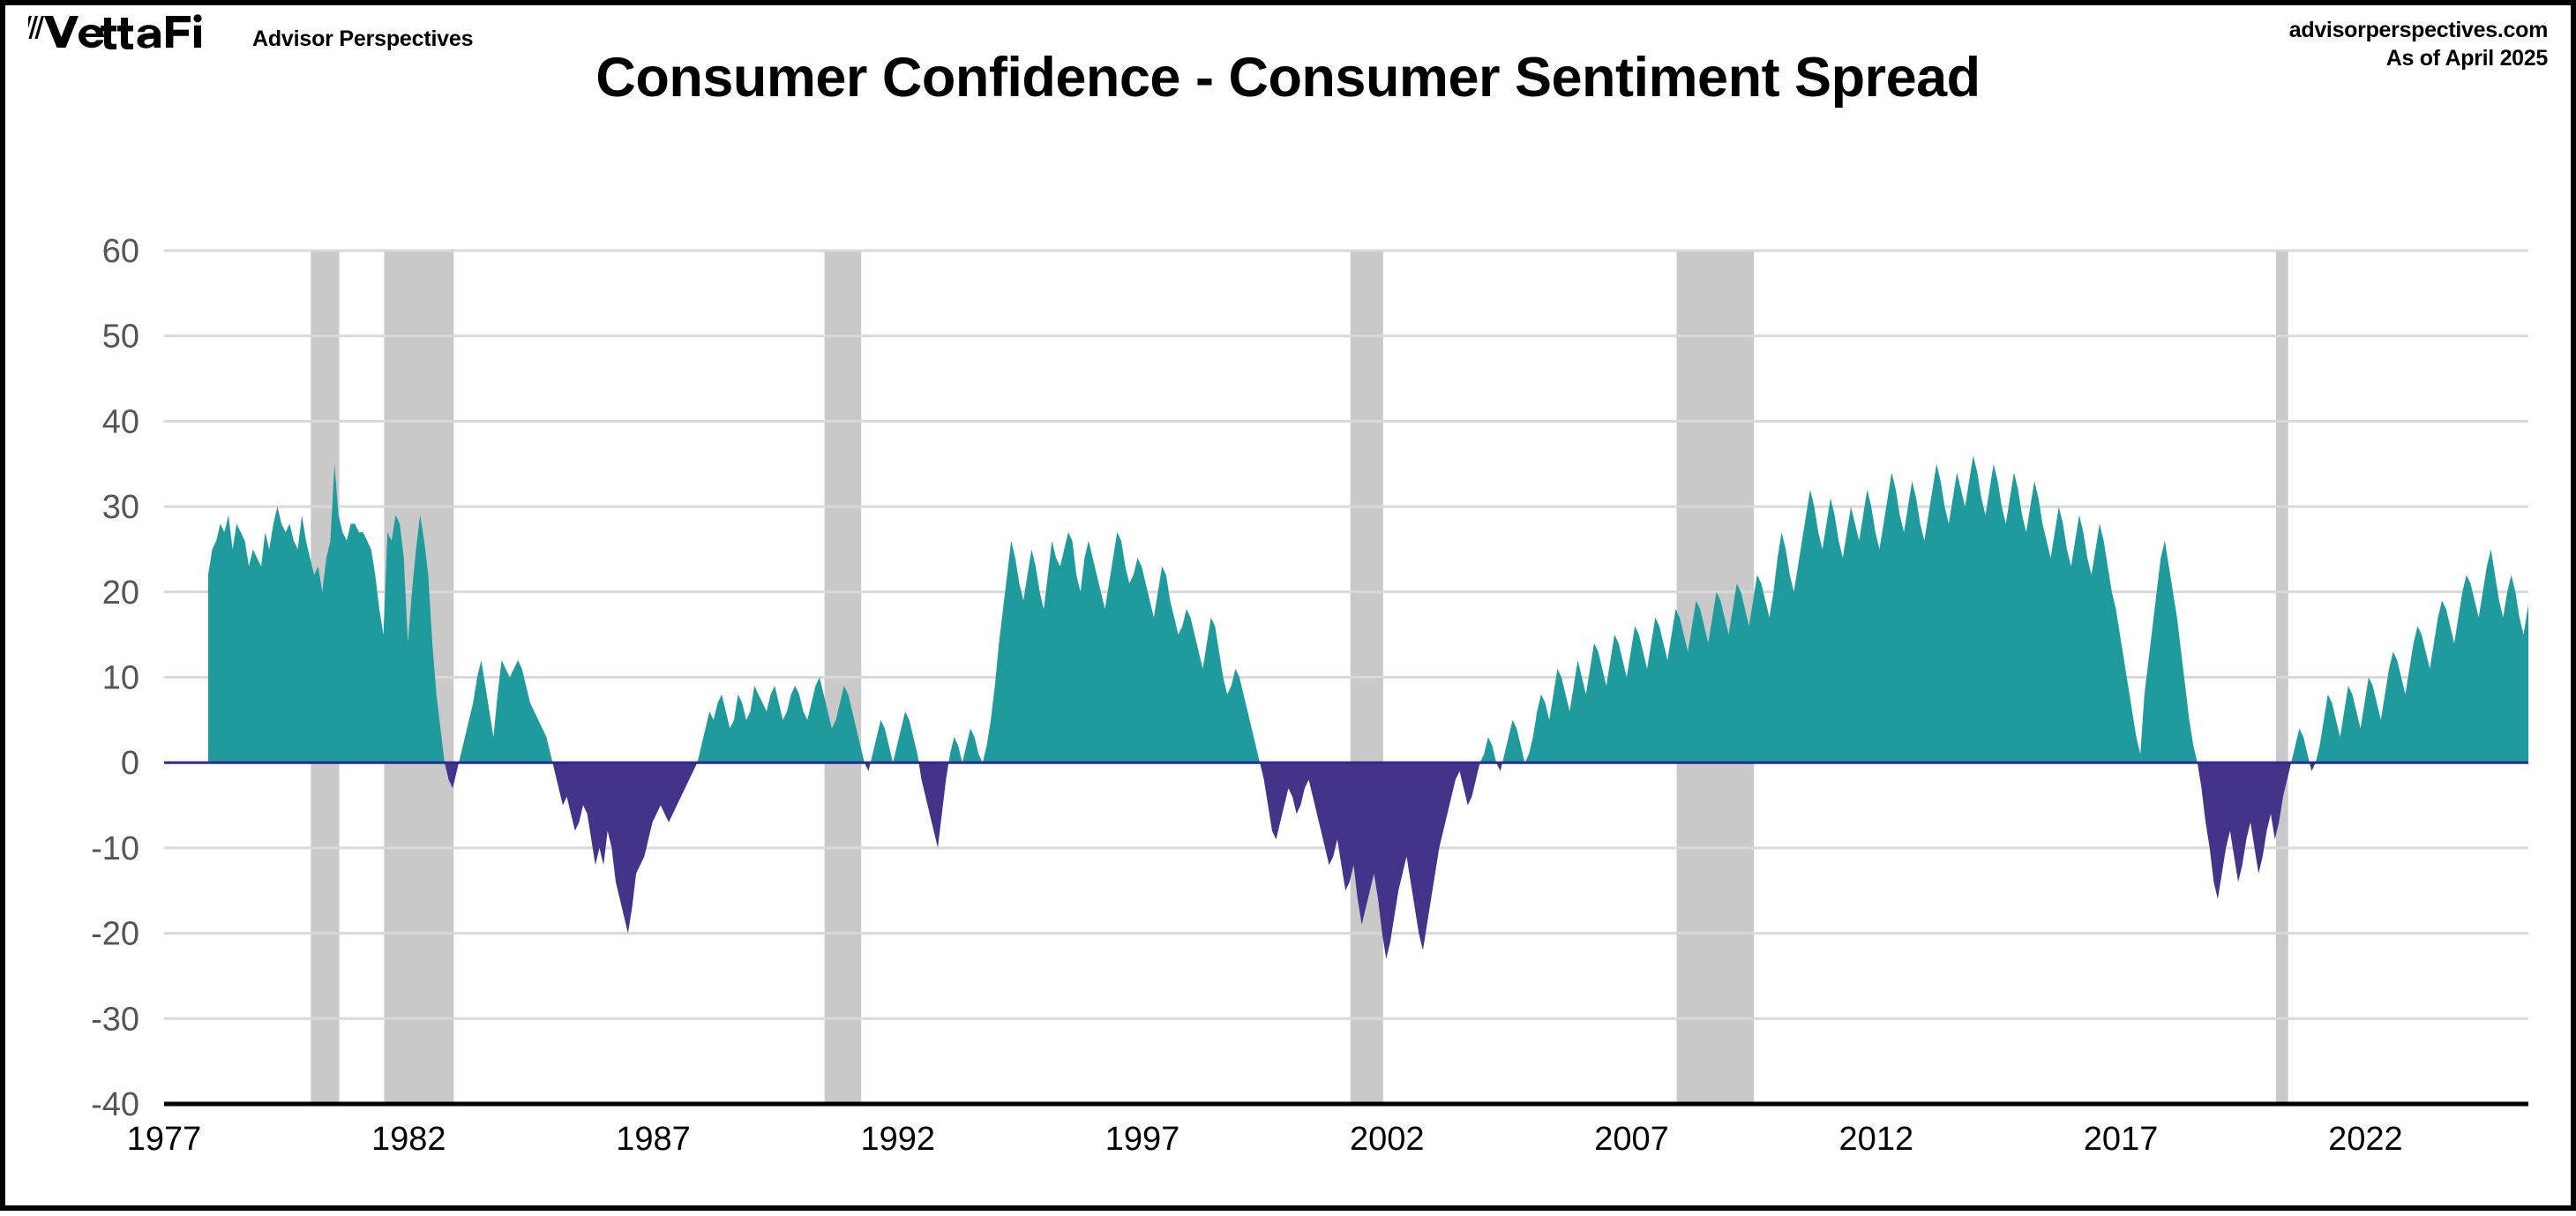 This screenshot has height=1216, width=2576. I want to click on y-axis-tick-label: -10, so click(115, 848).